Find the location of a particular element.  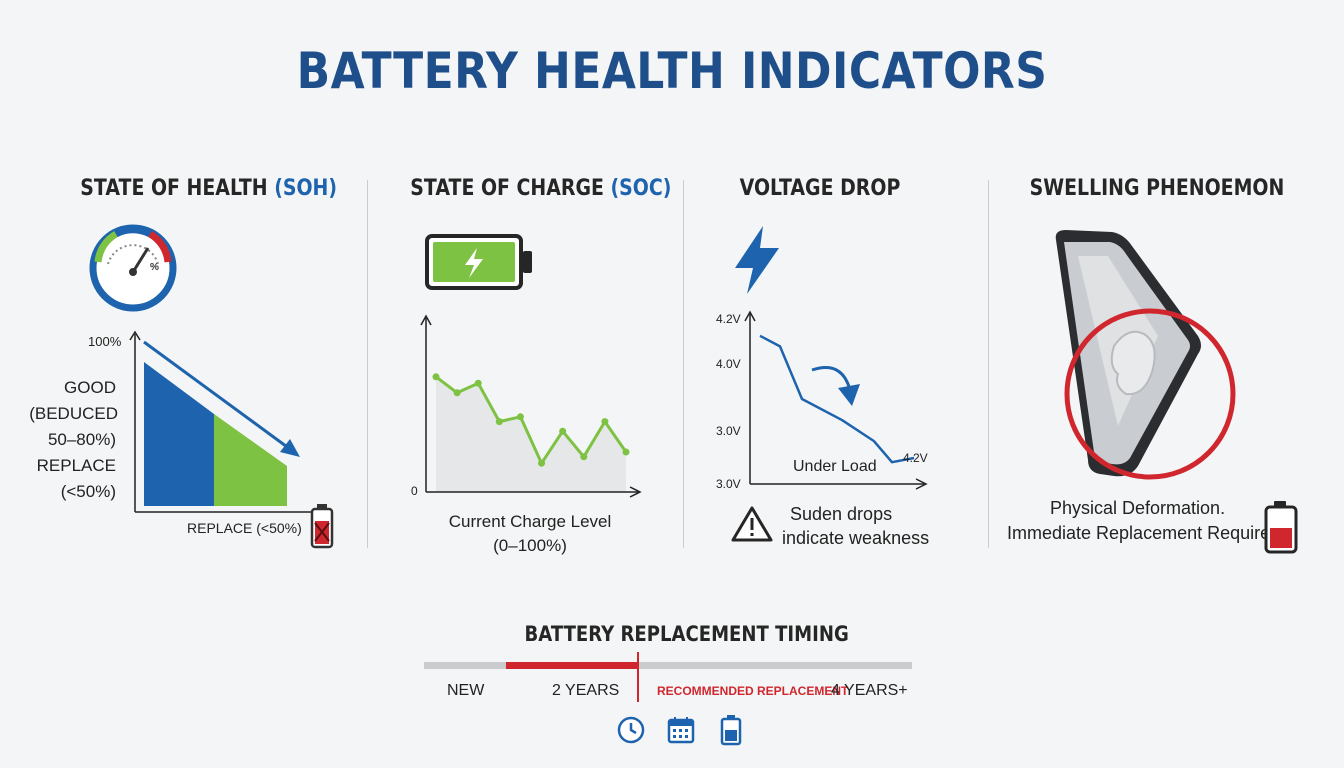

soc-area is located at coordinates (531, 434).